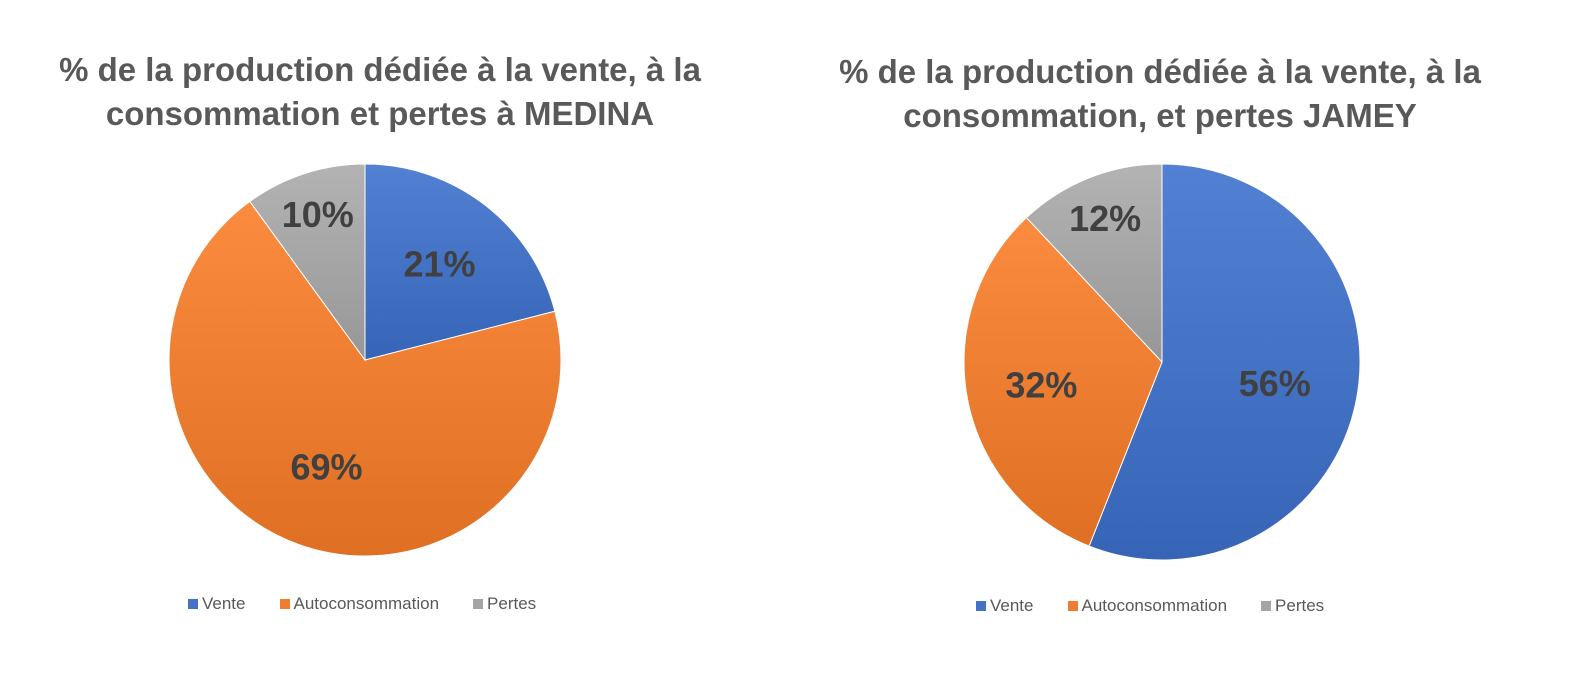 This screenshot has height=698, width=1591. Describe the element at coordinates (1041, 385) in the screenshot. I see `pie-data-label: 32%` at that location.